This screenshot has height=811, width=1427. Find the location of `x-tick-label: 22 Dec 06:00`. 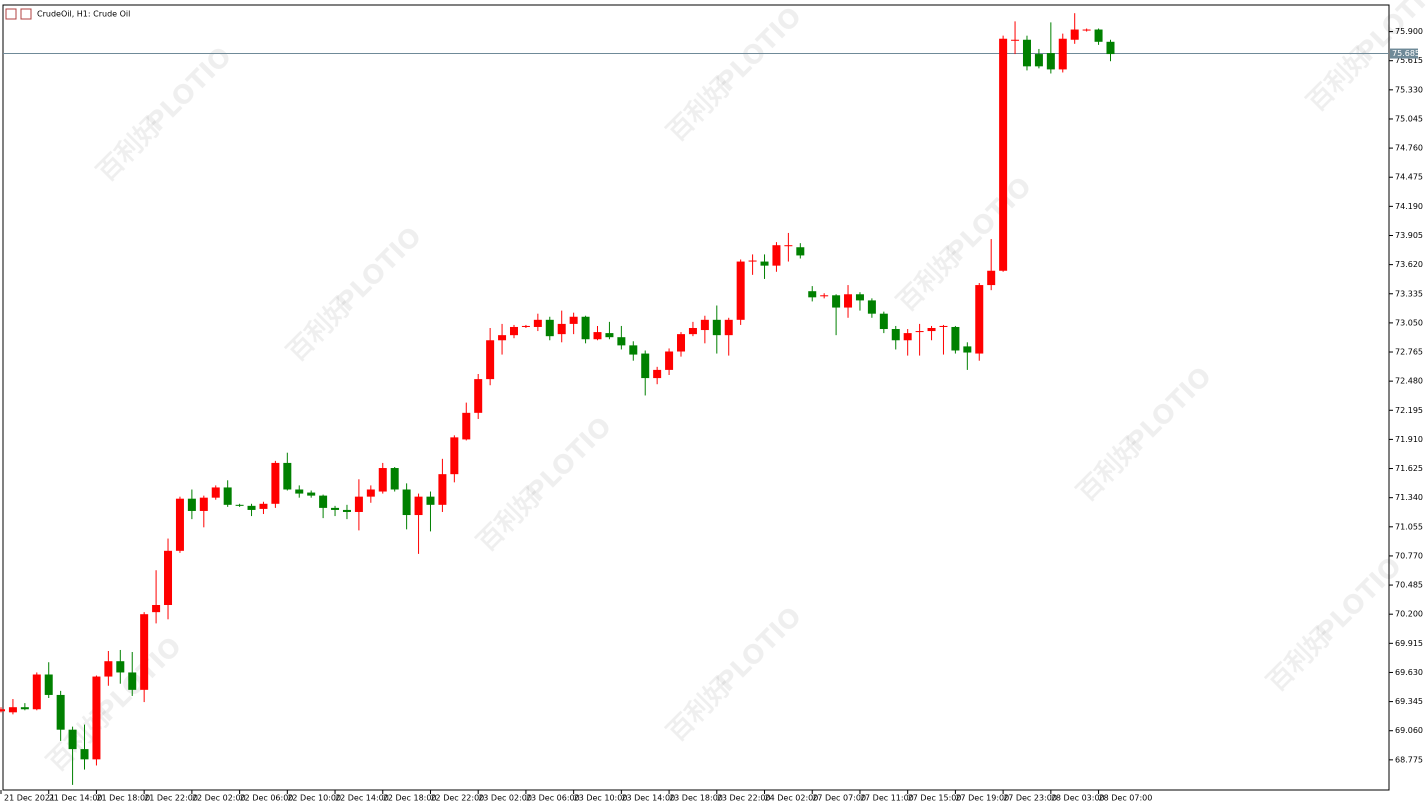

x-tick-label: 22 Dec 06:00 is located at coordinates (267, 798).